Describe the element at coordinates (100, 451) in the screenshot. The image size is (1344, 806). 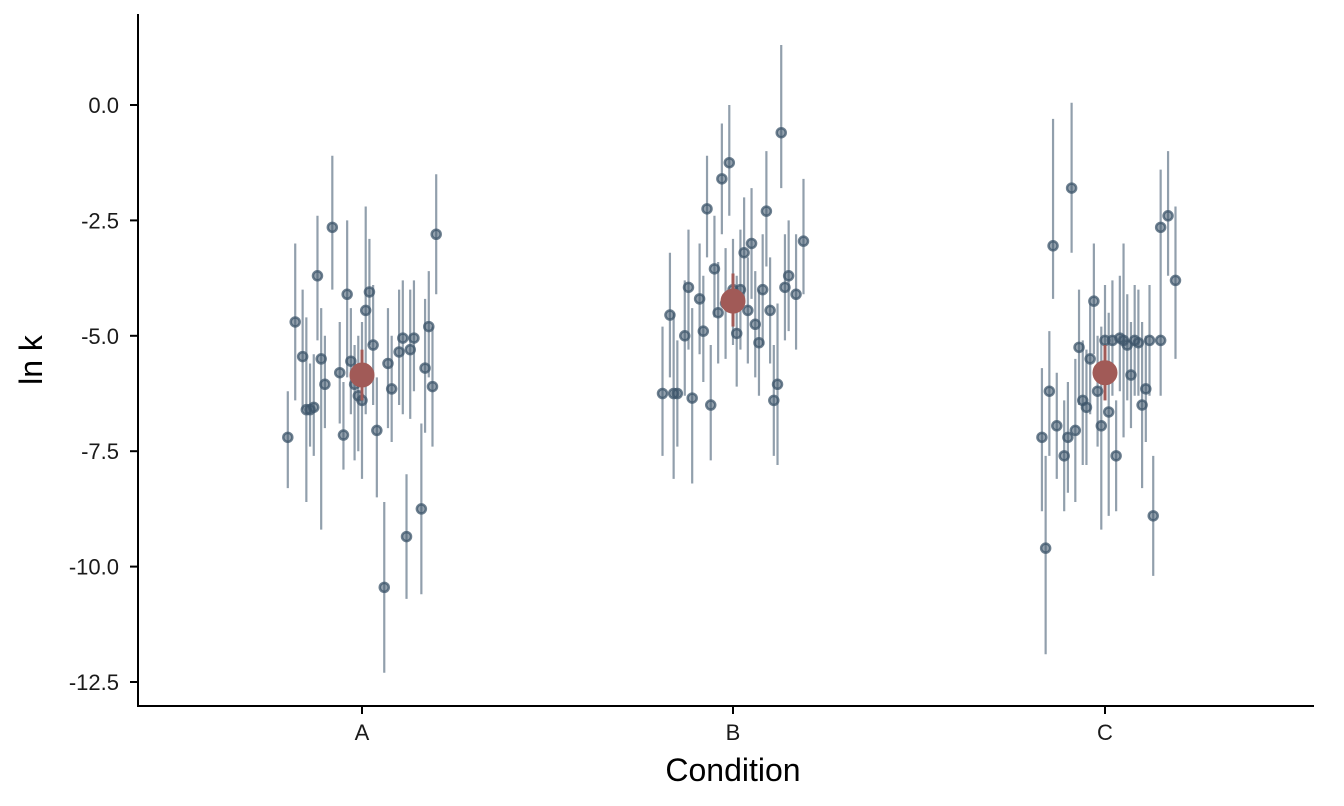
I see `y-tick-label: -7.5` at that location.